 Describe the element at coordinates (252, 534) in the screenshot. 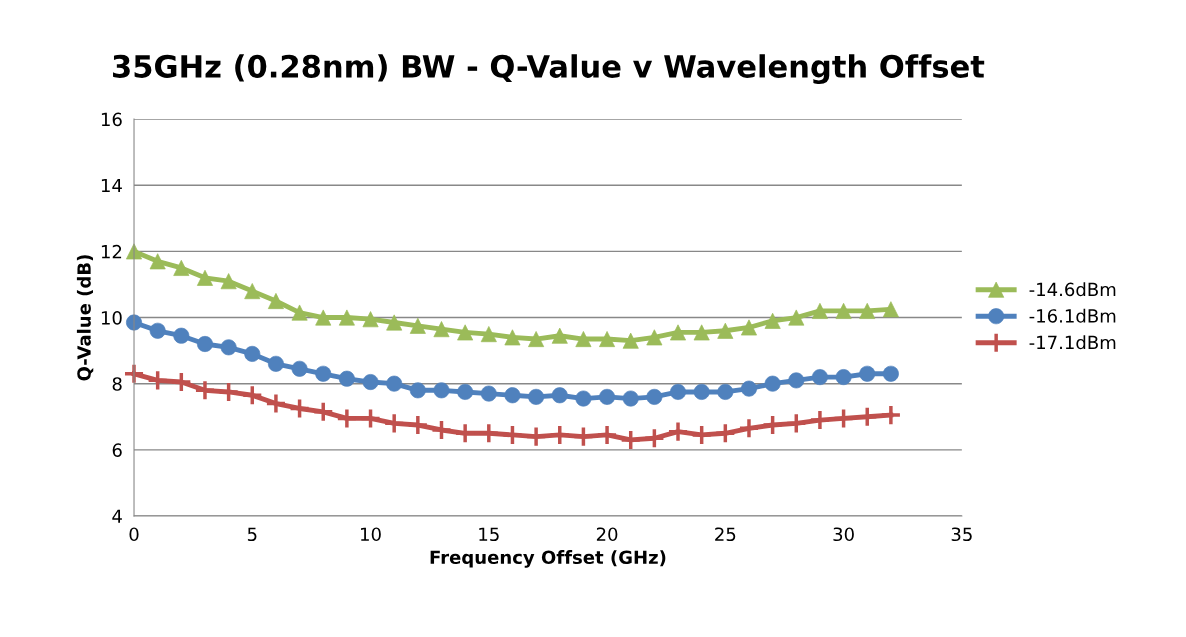

I see `x-tick-label: 5` at that location.